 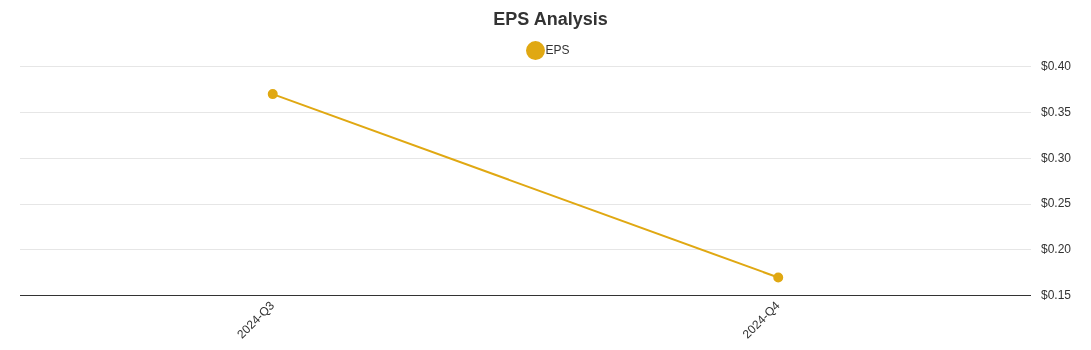 What do you see at coordinates (1056, 157) in the screenshot?
I see `y-tick-label: $0.30` at bounding box center [1056, 157].